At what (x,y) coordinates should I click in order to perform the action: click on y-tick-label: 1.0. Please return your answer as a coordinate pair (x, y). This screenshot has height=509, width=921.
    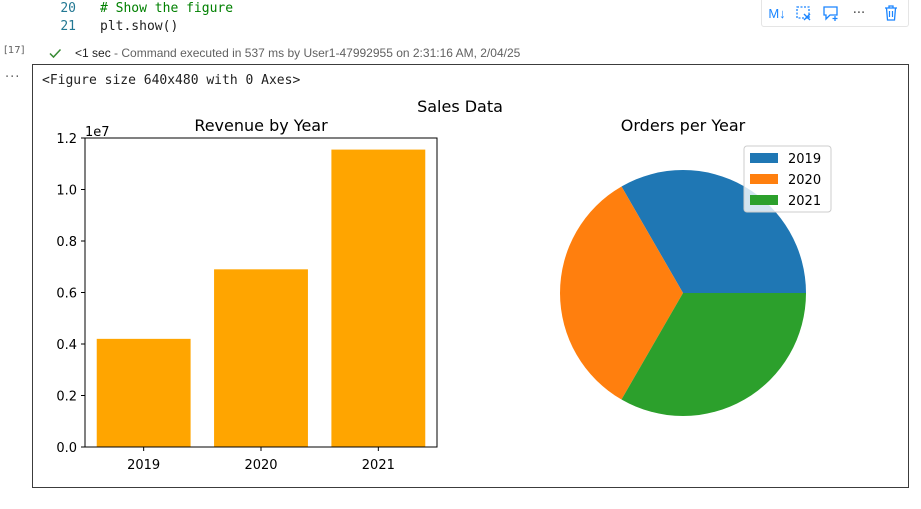
    Looking at the image, I should click on (66, 191).